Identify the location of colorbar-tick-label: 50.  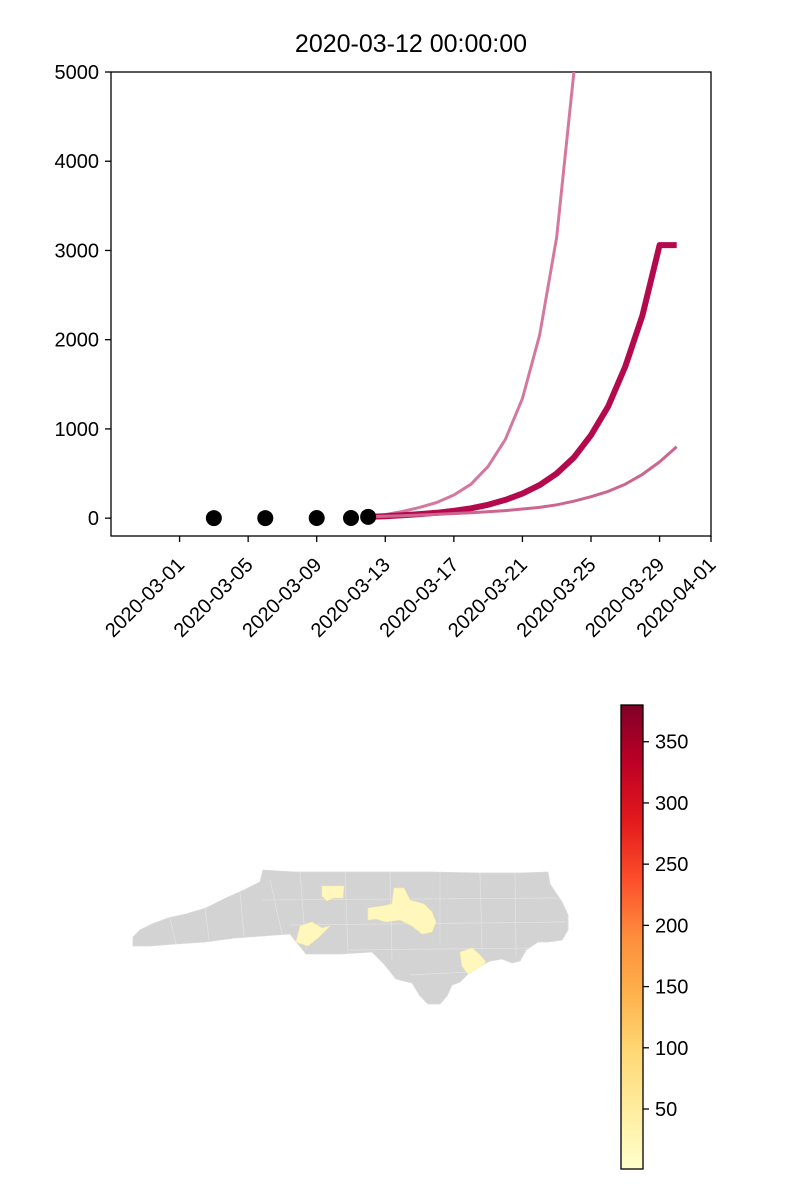
(666, 1110).